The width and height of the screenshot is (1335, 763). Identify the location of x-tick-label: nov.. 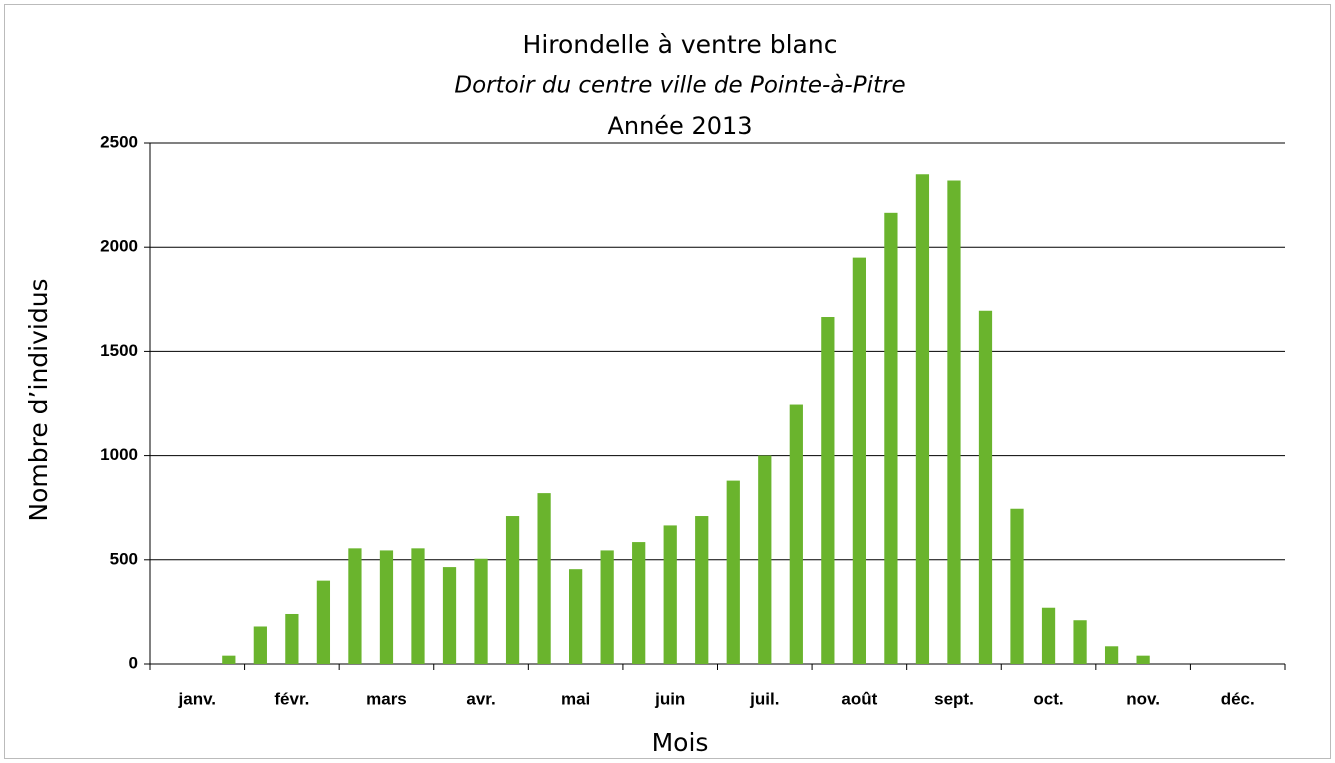
(1143, 698).